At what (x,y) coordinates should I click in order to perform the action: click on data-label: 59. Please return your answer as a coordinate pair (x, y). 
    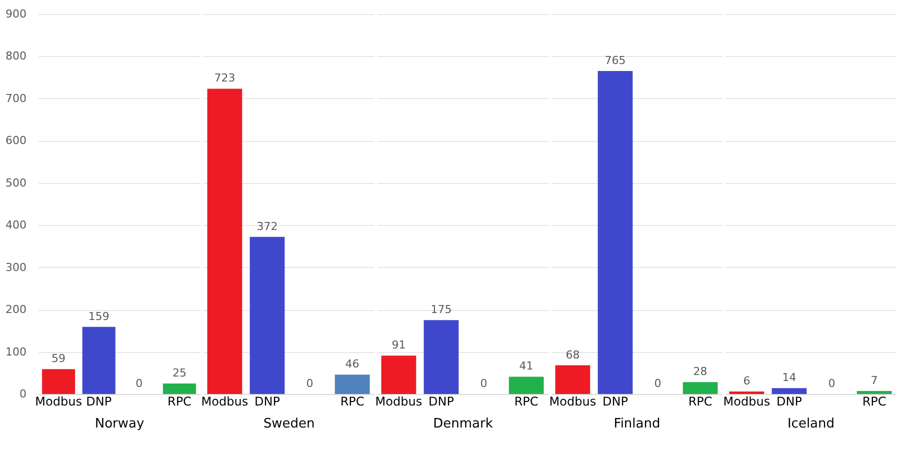
    Looking at the image, I should click on (59, 359).